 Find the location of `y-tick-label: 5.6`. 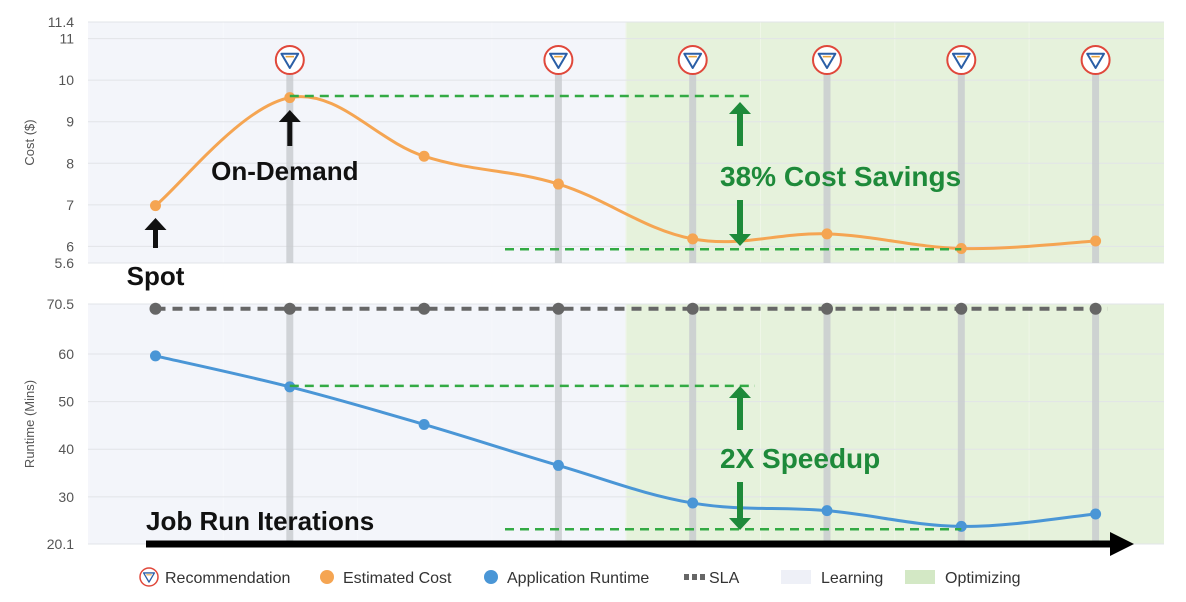

y-tick-label: 5.6 is located at coordinates (65, 263).